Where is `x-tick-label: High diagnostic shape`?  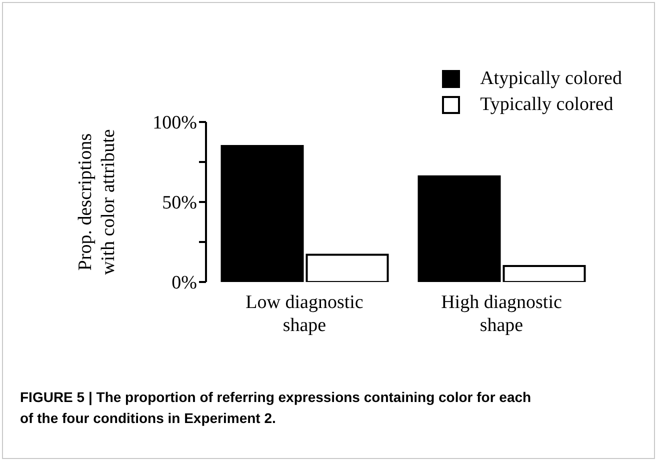
x-tick-label: High diagnostic shape is located at coordinates (501, 314).